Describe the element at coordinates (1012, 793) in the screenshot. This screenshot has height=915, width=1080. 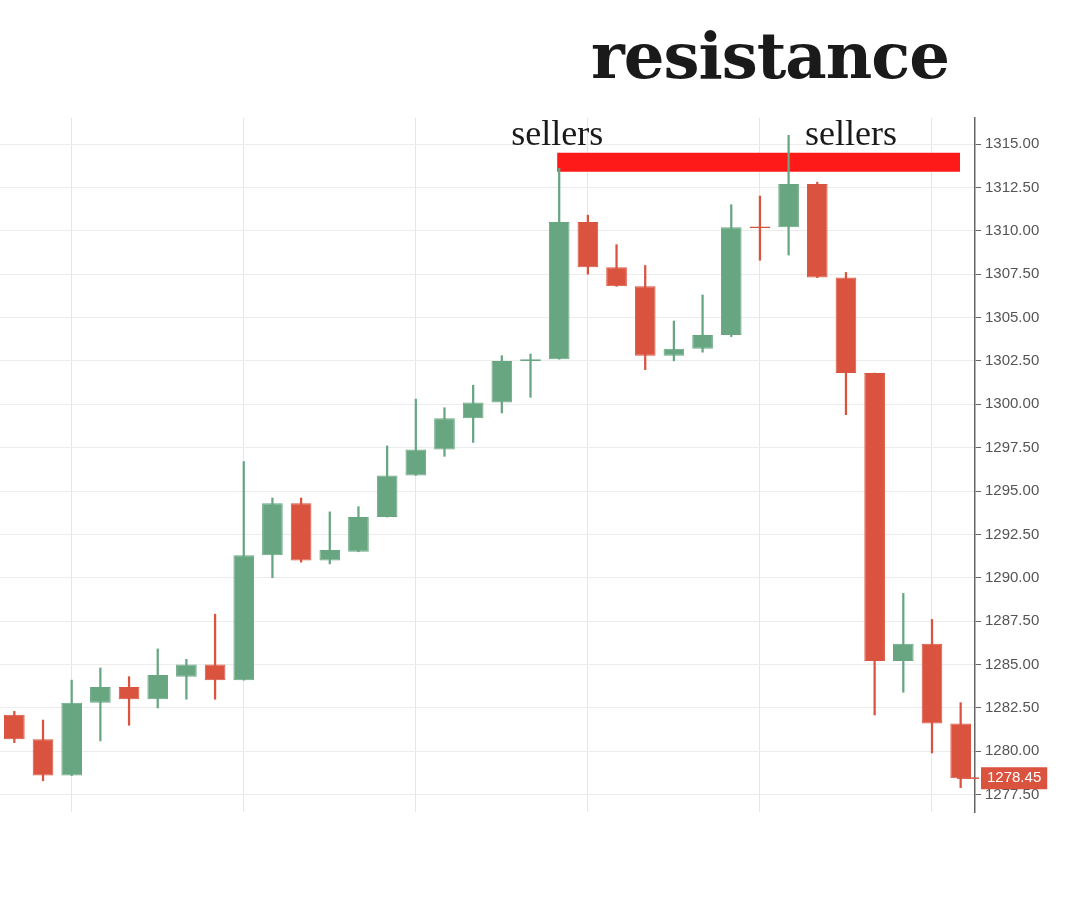
I see `y-tick-label: 1277.50` at that location.